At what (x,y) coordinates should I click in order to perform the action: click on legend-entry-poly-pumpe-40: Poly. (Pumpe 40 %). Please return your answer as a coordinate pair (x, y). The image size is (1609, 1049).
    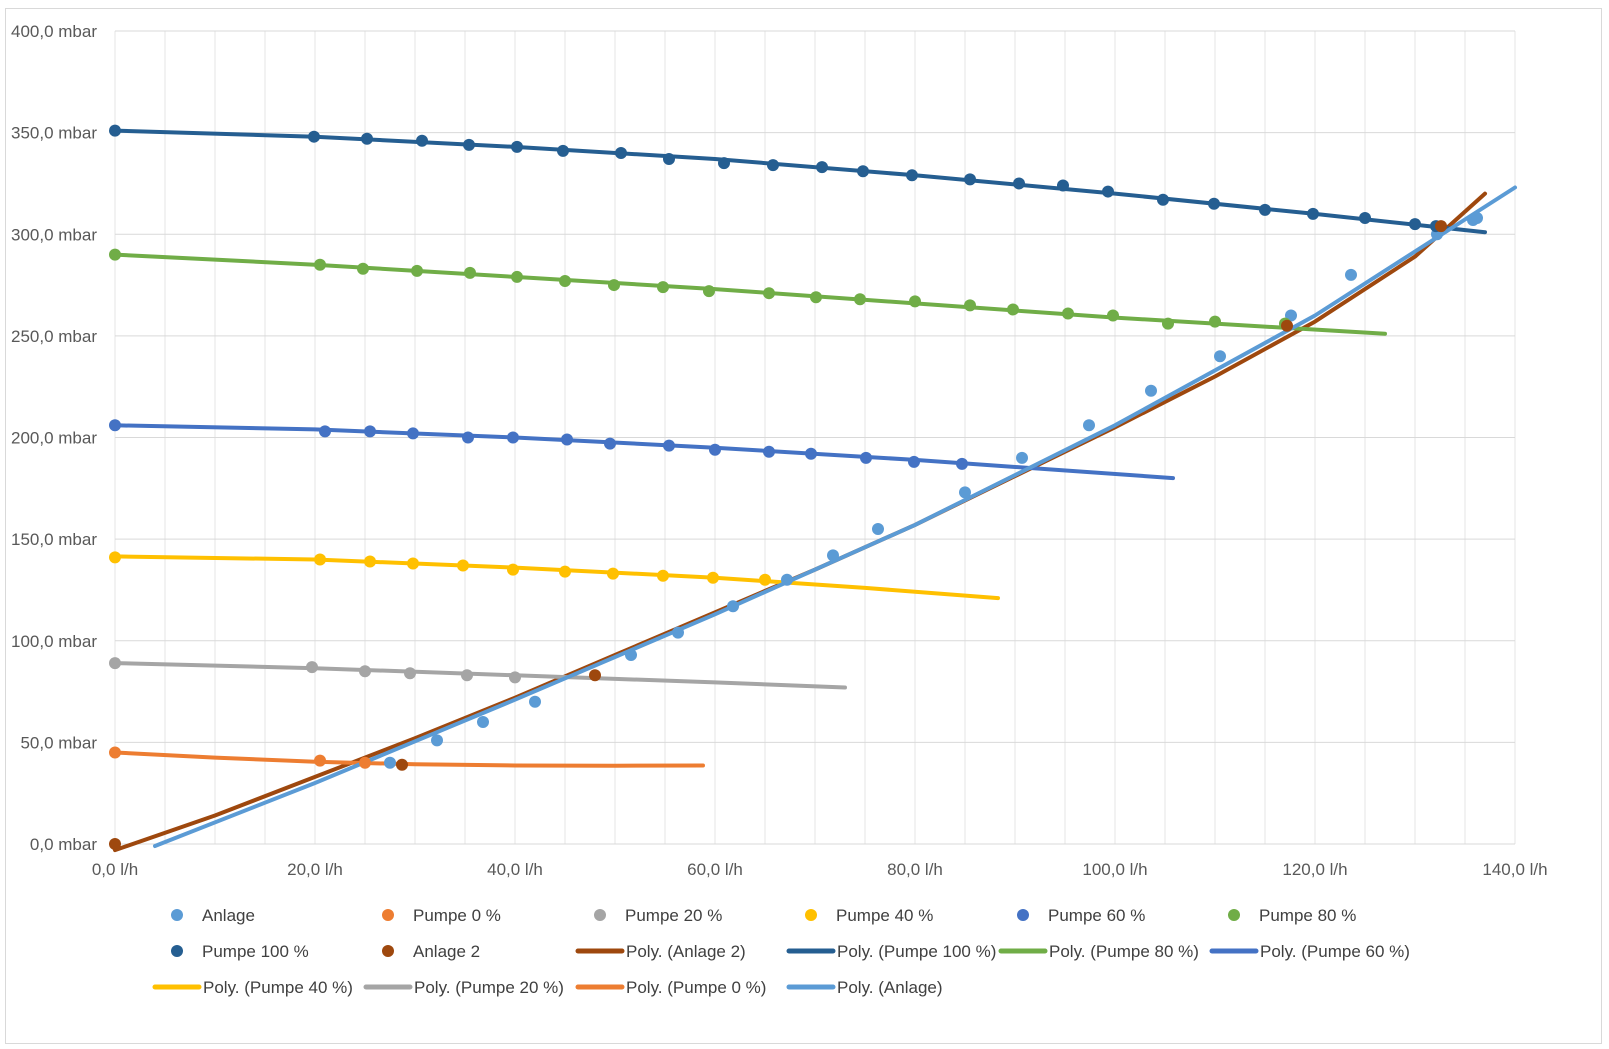
    Looking at the image, I should click on (252, 987).